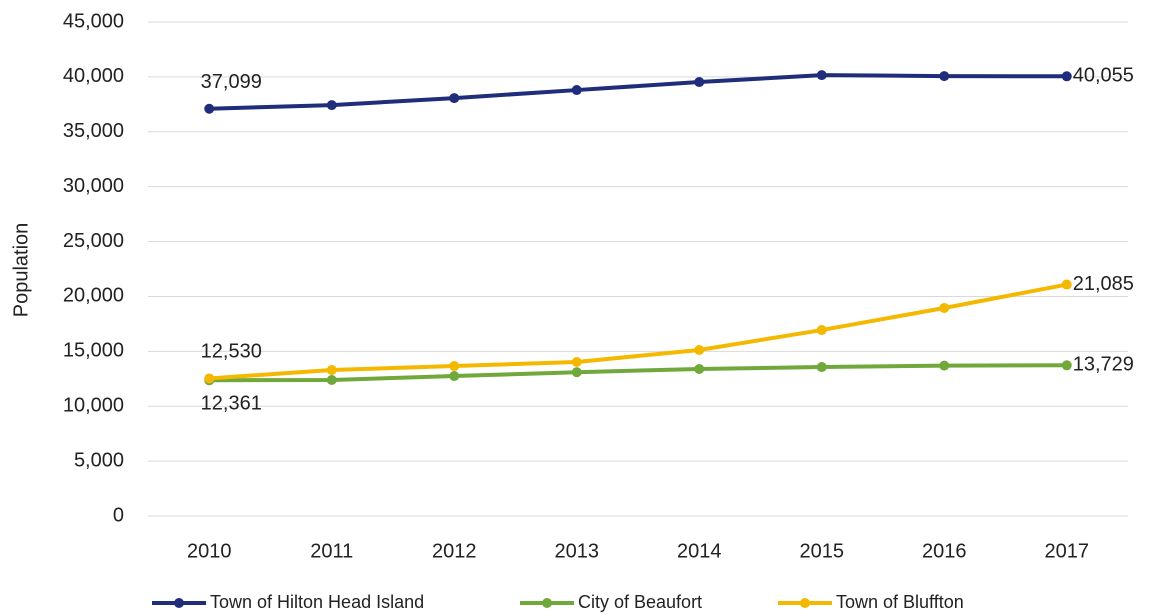  What do you see at coordinates (93, 21) in the screenshot?
I see `y-tick-label: 45,000` at bounding box center [93, 21].